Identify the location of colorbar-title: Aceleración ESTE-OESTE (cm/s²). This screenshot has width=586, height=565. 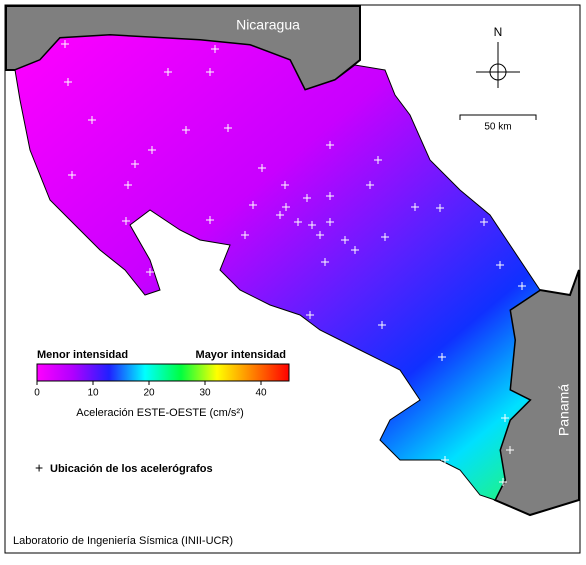
(159, 413).